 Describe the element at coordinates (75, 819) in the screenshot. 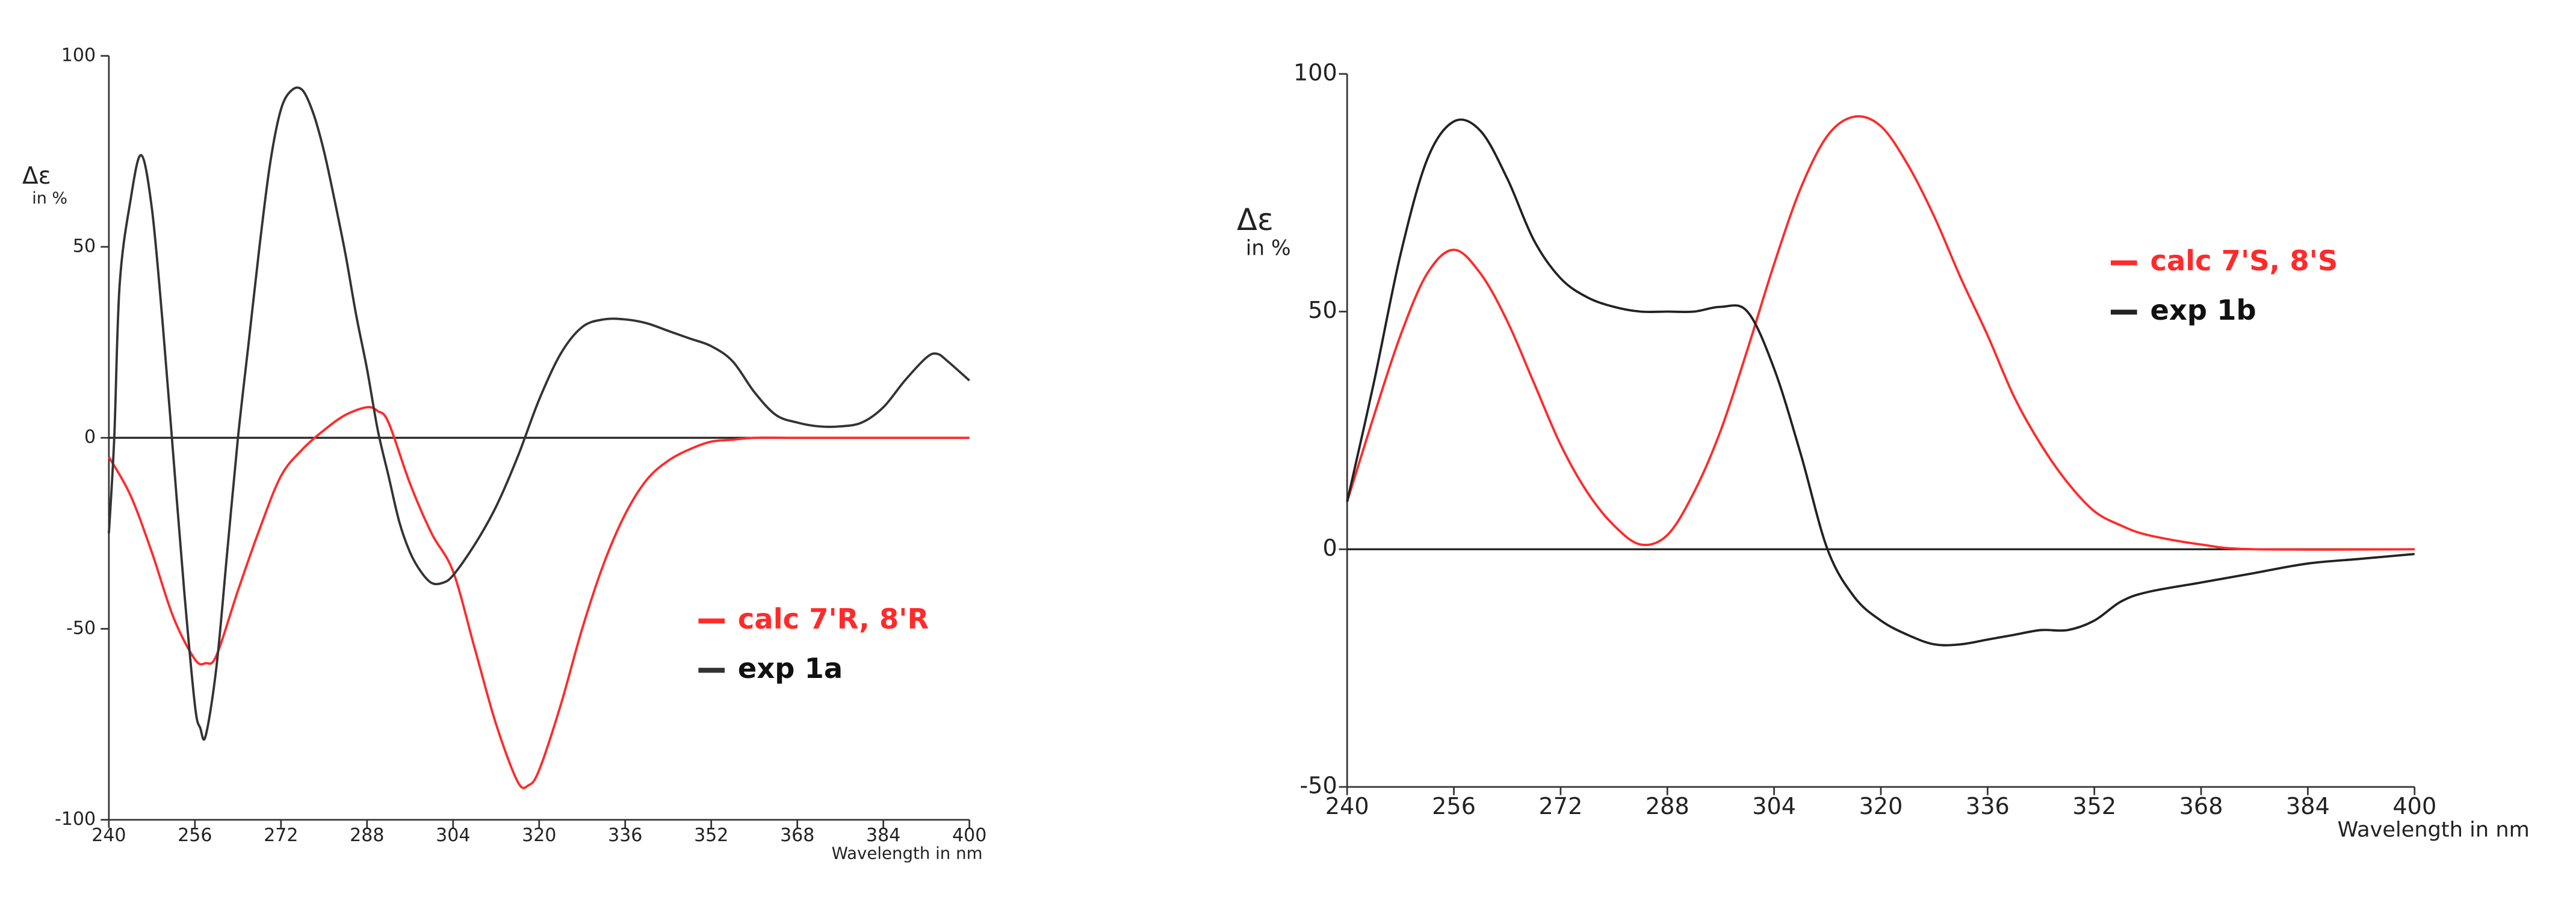

I see `y-tick-label: -100` at that location.